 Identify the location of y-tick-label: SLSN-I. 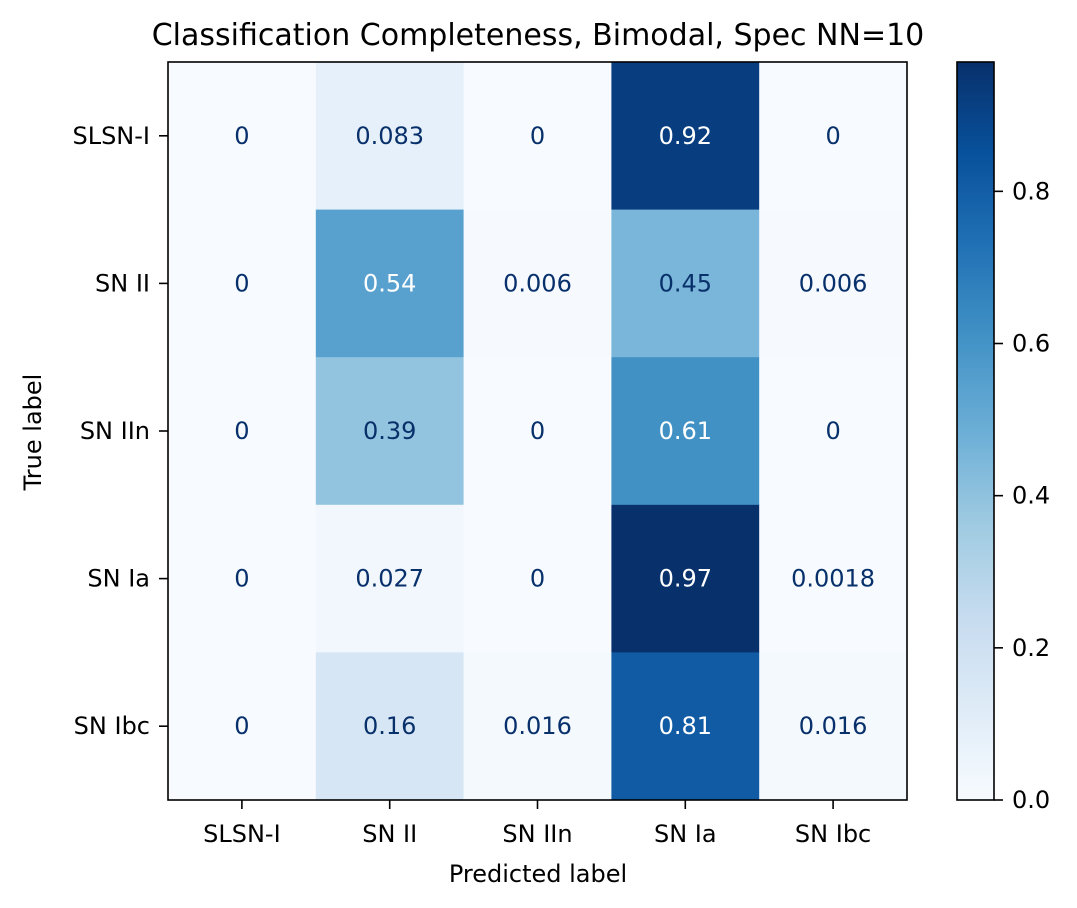
(111, 136).